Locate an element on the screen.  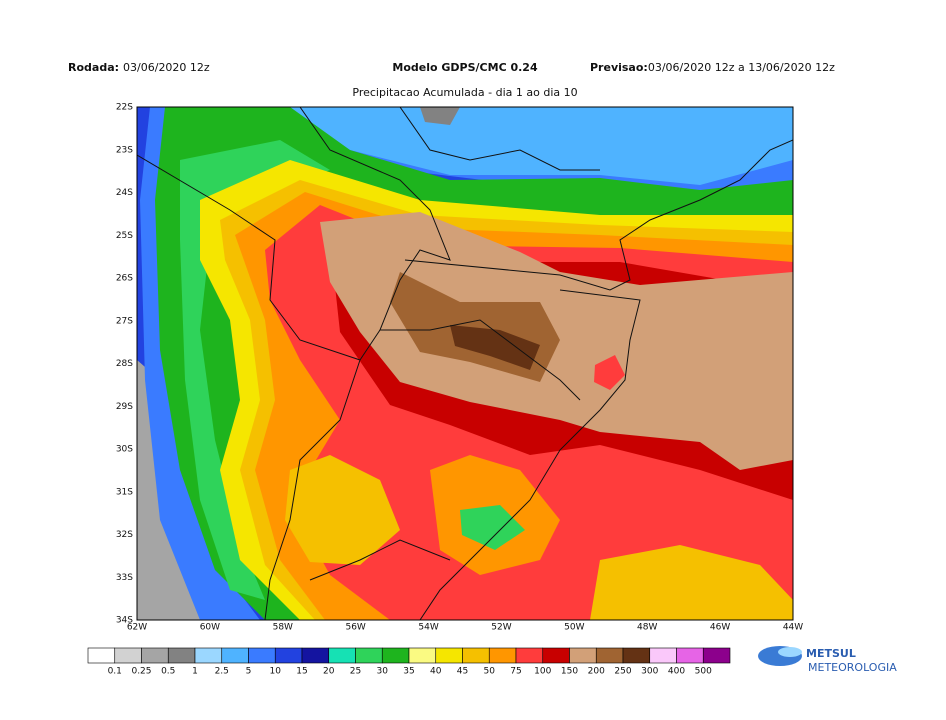
lat-label: 26S is located at coordinates (124, 279).